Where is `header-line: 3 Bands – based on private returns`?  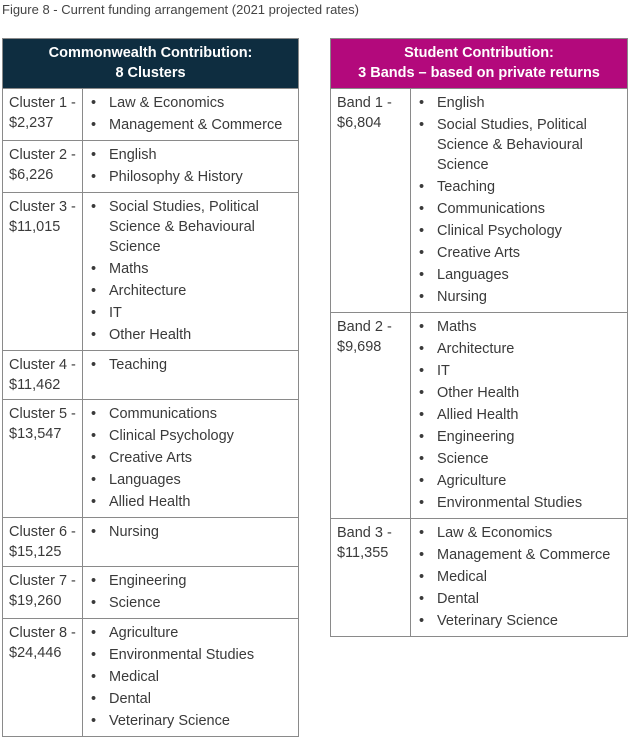 header-line: 3 Bands – based on private returns is located at coordinates (479, 73).